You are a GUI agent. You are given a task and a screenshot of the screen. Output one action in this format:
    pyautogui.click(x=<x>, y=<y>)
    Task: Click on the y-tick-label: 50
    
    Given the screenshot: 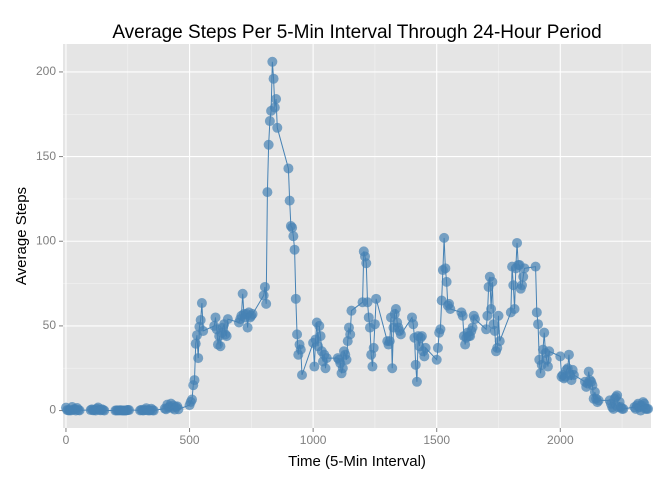 What is the action you would take?
    pyautogui.click(x=50, y=325)
    